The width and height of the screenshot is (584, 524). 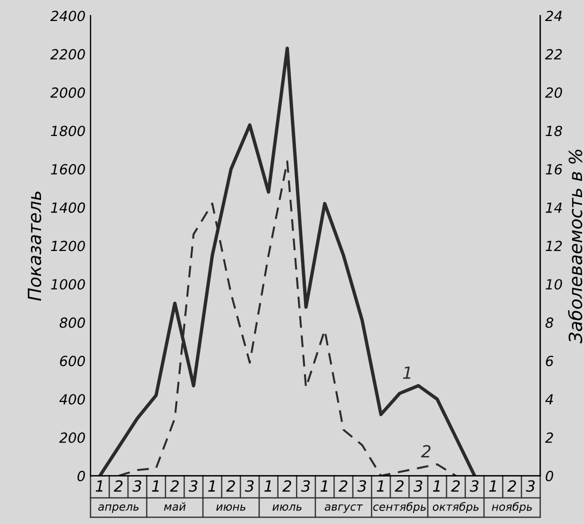 What do you see at coordinates (231, 507) in the screenshot?
I see `text: июнь` at bounding box center [231, 507].